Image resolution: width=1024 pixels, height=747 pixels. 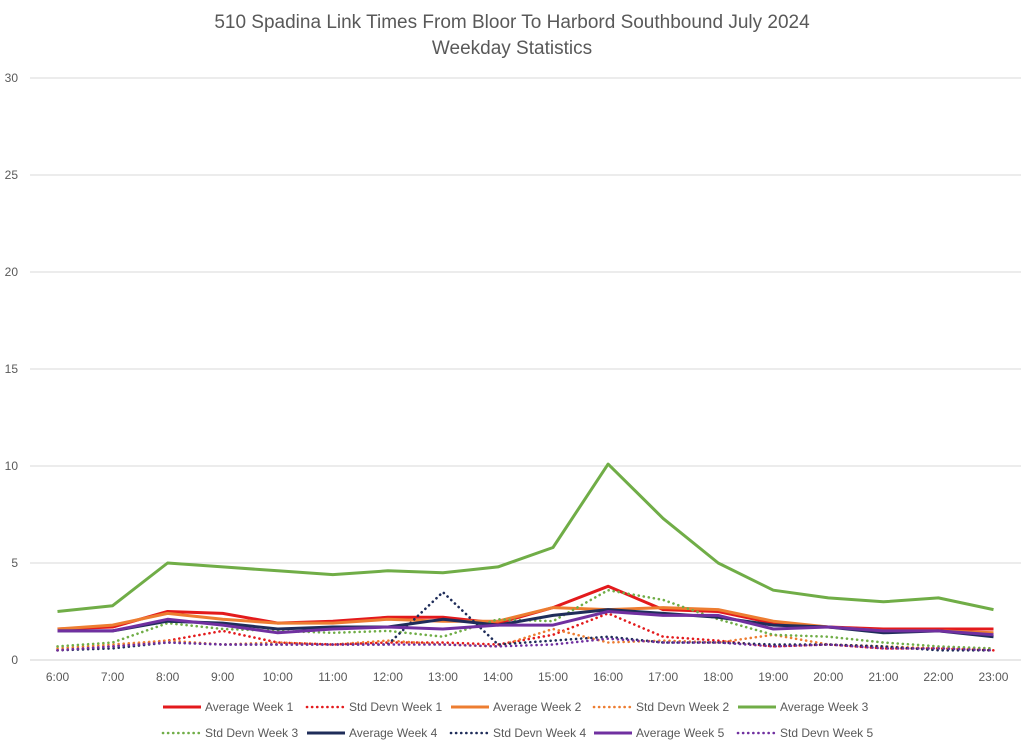 What do you see at coordinates (58, 677) in the screenshot?
I see `x-tick-label-0: 6:00` at bounding box center [58, 677].